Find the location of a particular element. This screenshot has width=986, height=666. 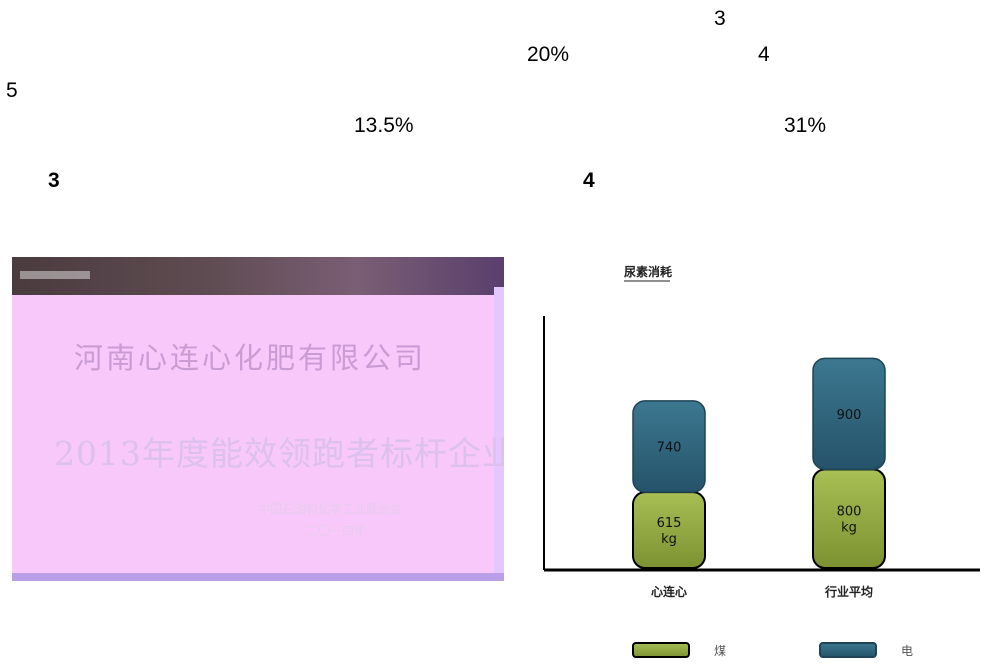

category-label-0: 心连心 is located at coordinates (669, 591).